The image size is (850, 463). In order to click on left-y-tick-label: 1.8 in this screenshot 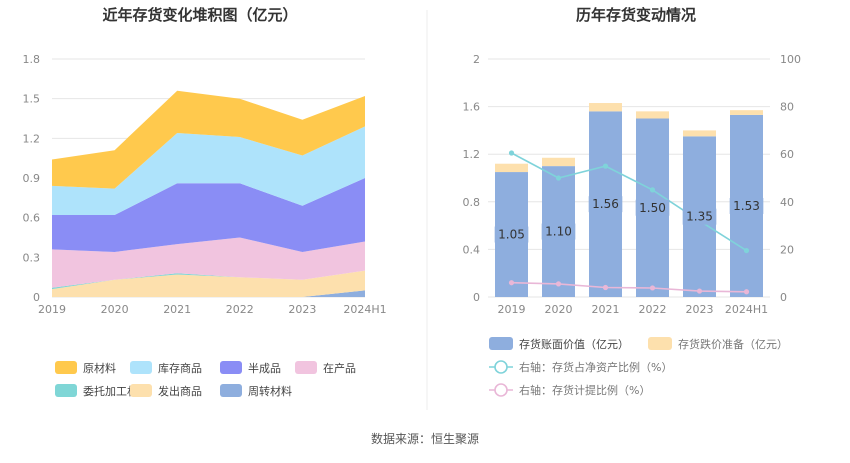, I will do `click(32, 59)`.